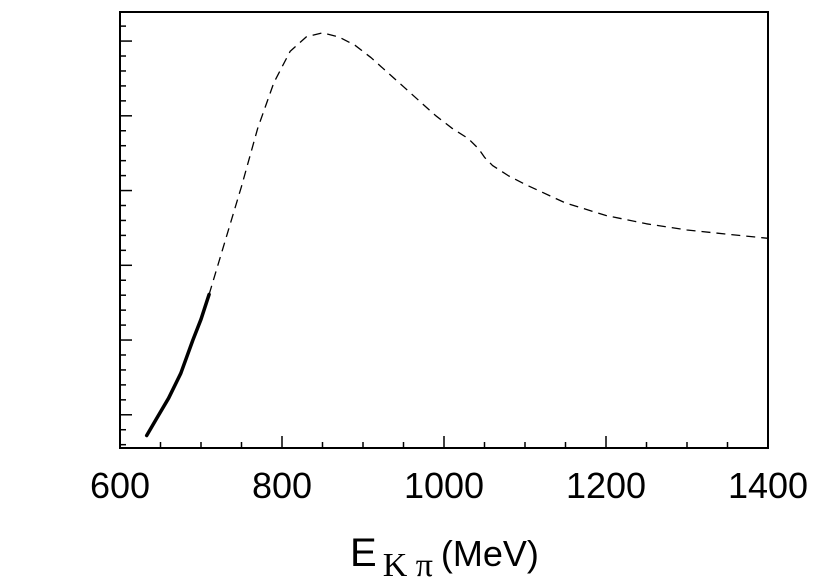  I want to click on x-tick-label: 1200, so click(606, 485).